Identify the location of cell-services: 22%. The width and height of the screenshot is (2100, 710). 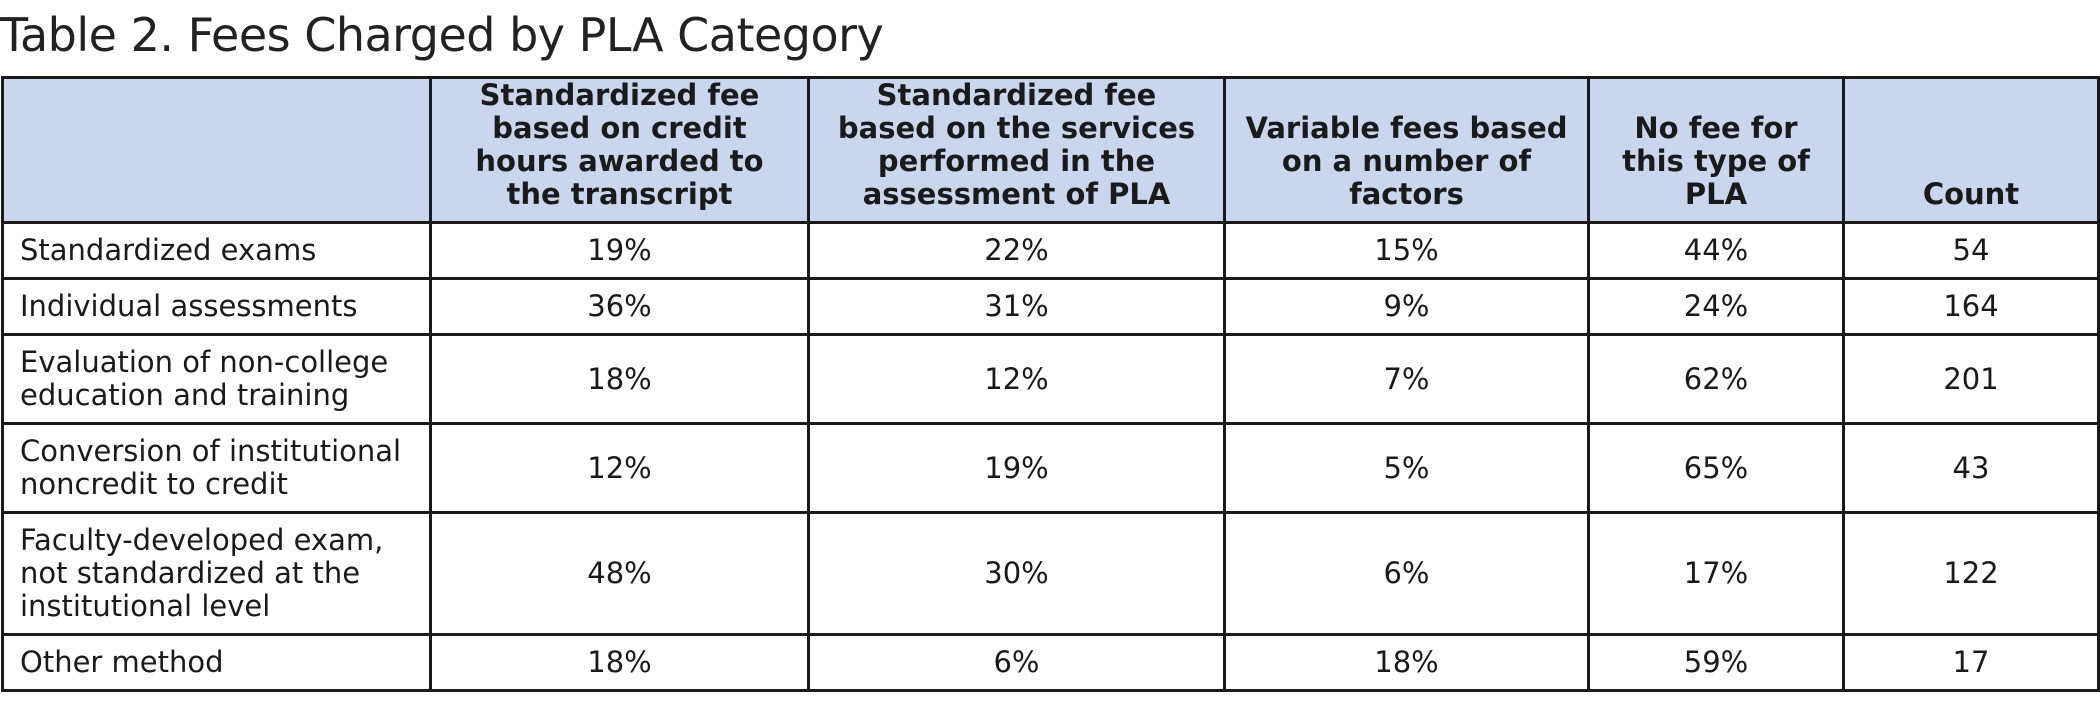
(1016, 250).